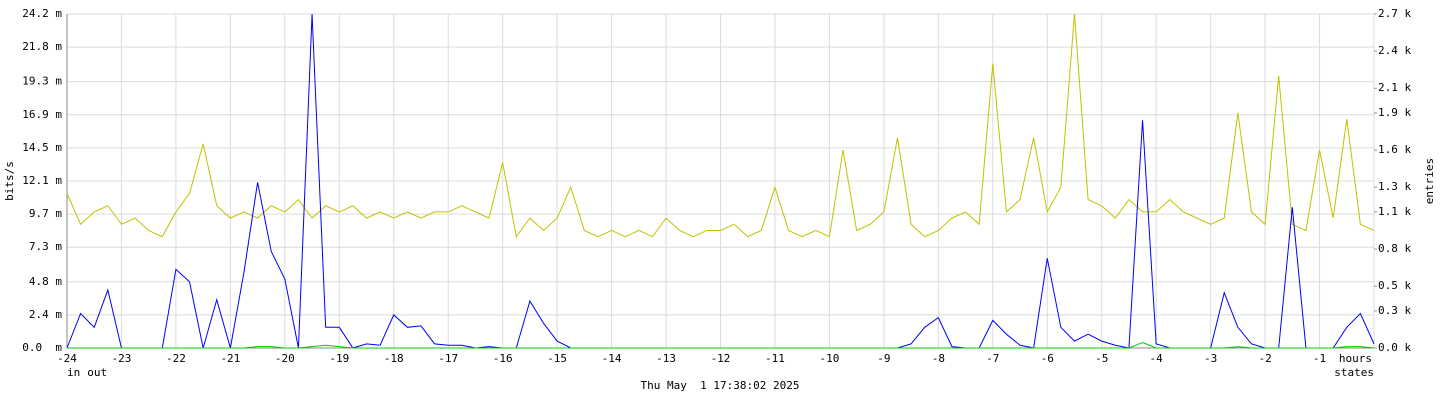 This screenshot has width=1440, height=400. Describe the element at coordinates (97, 372) in the screenshot. I see `legend-entry: out` at that location.